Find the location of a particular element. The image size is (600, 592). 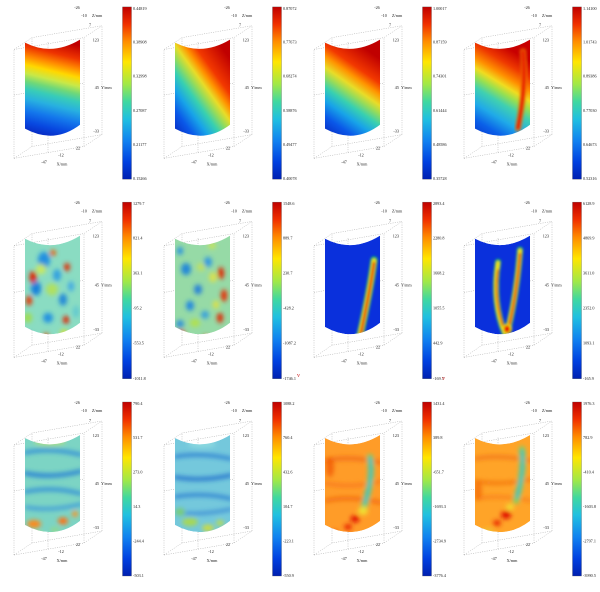

colorbar-tick: -165.9 is located at coordinates (588, 378).